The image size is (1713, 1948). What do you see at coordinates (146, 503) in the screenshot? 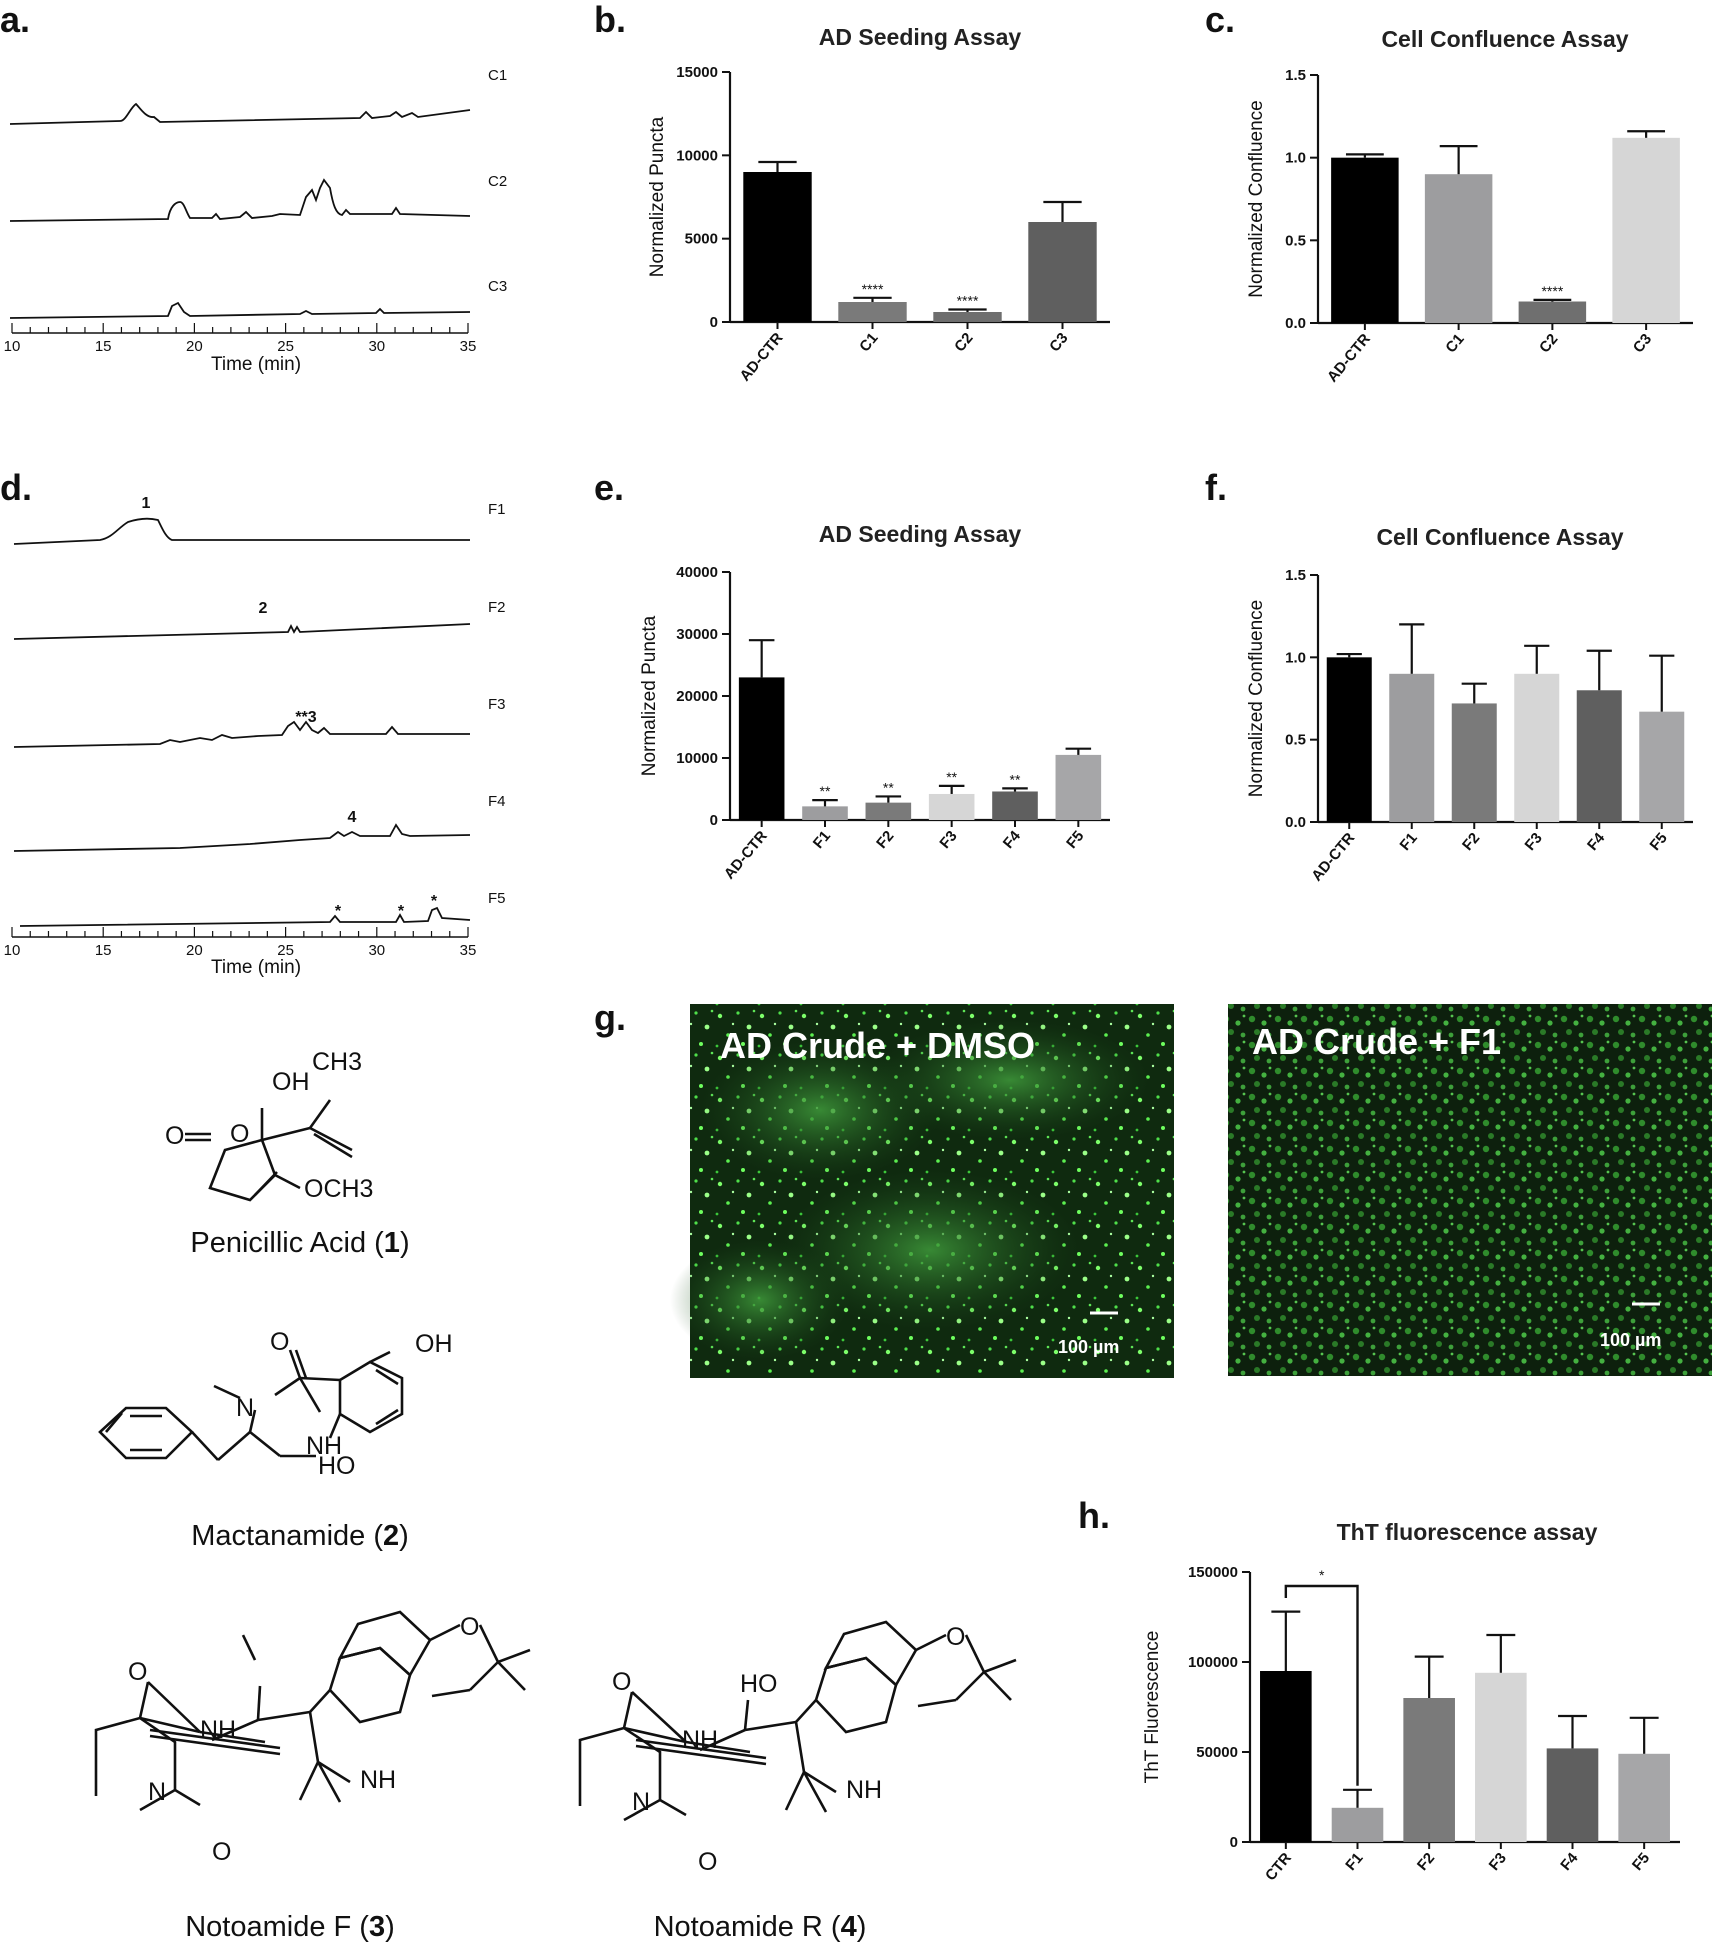
I see `peak-label-1: 1` at bounding box center [146, 503].